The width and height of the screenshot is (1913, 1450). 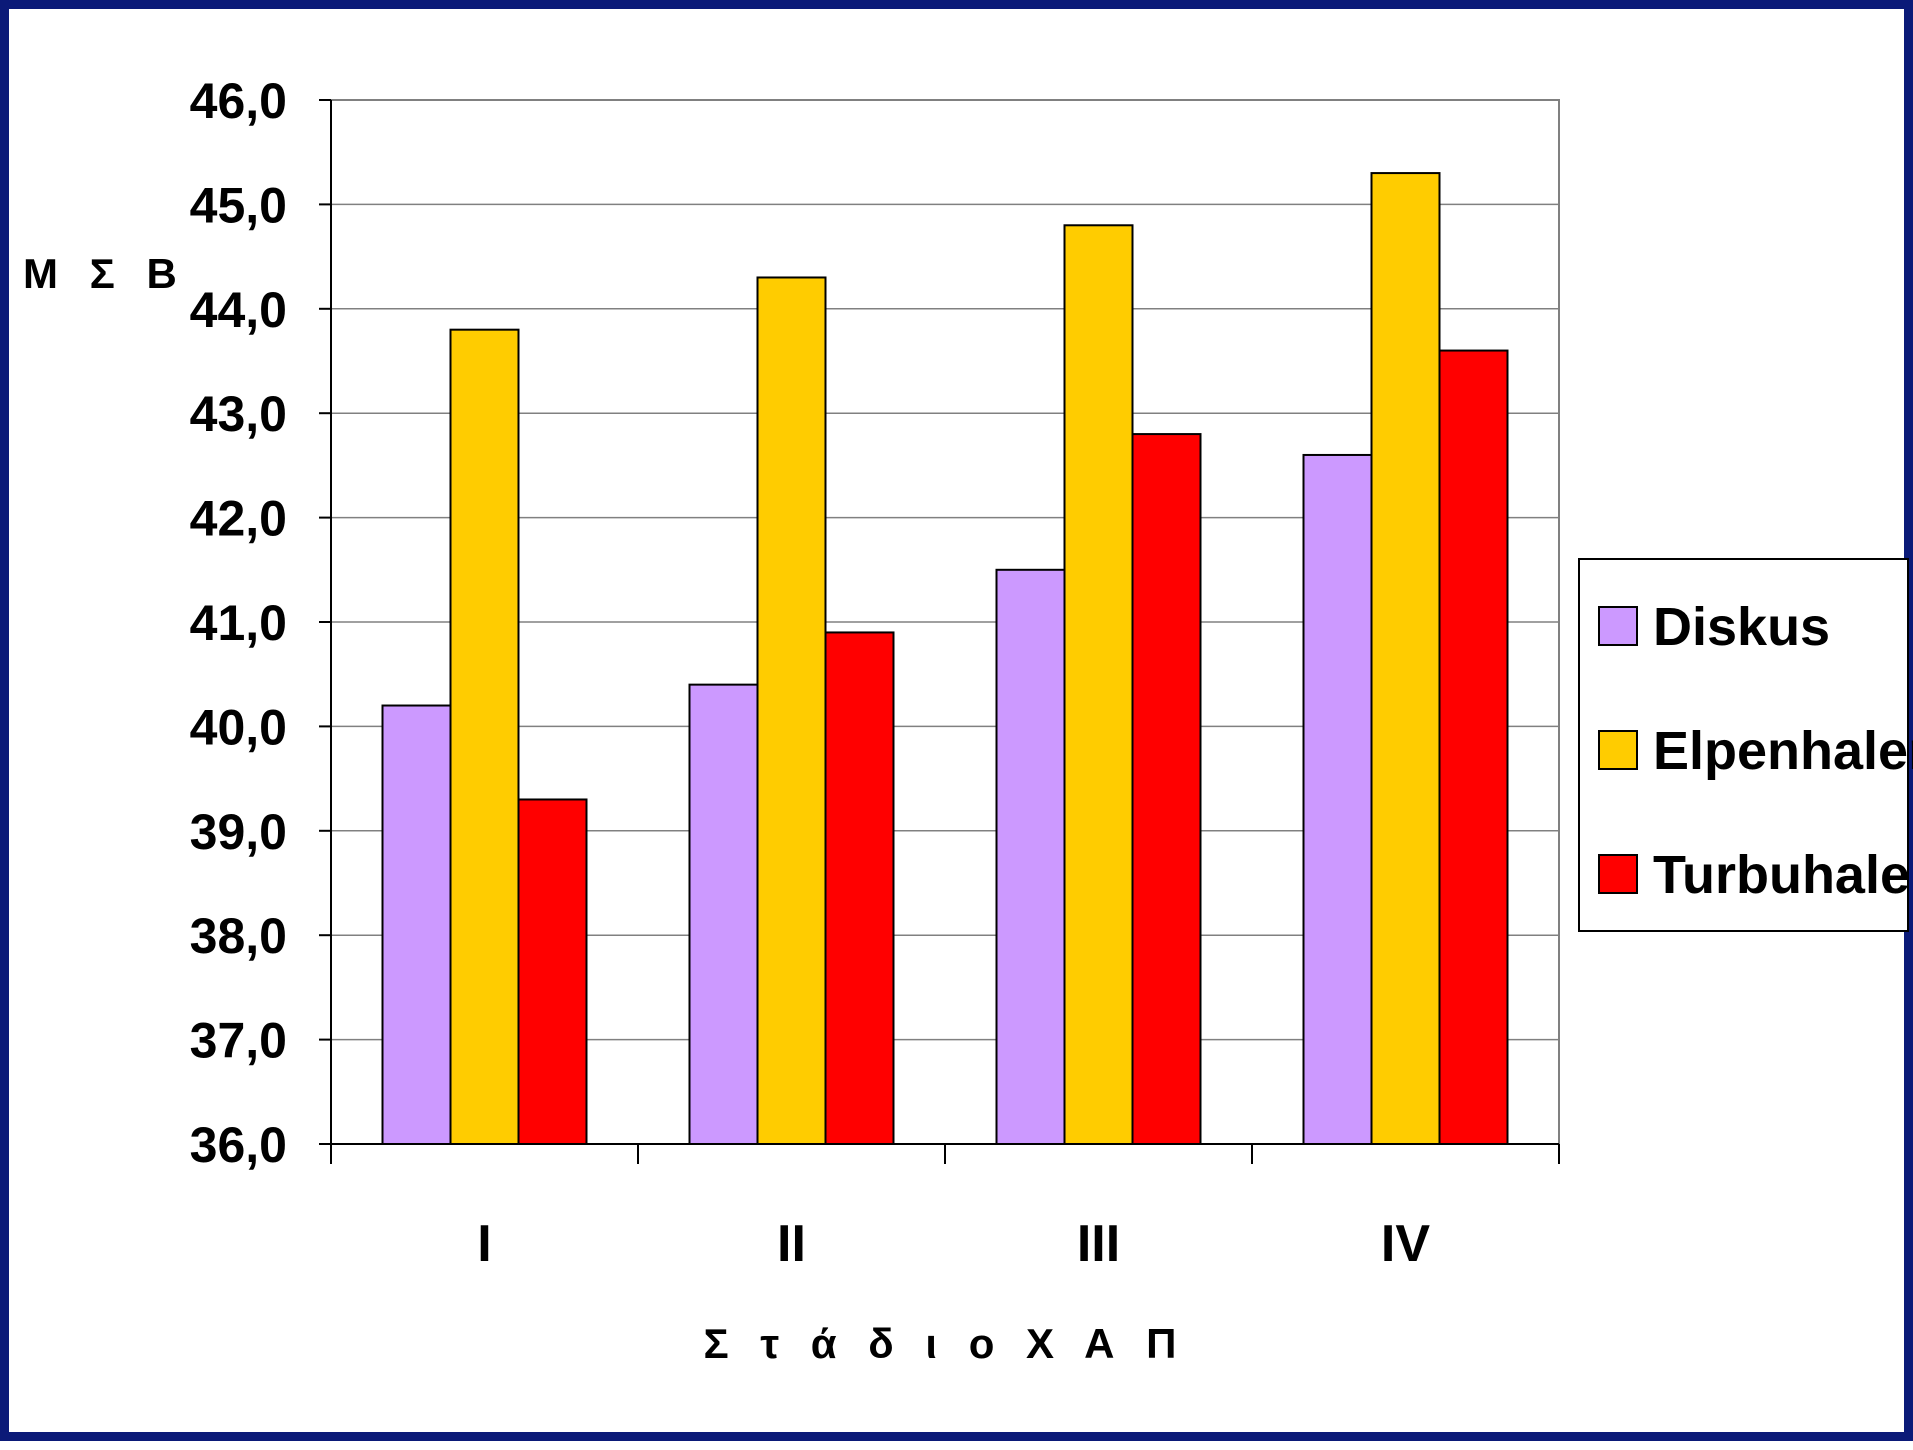 I want to click on x-category-label: III, so click(x=1098, y=1244).